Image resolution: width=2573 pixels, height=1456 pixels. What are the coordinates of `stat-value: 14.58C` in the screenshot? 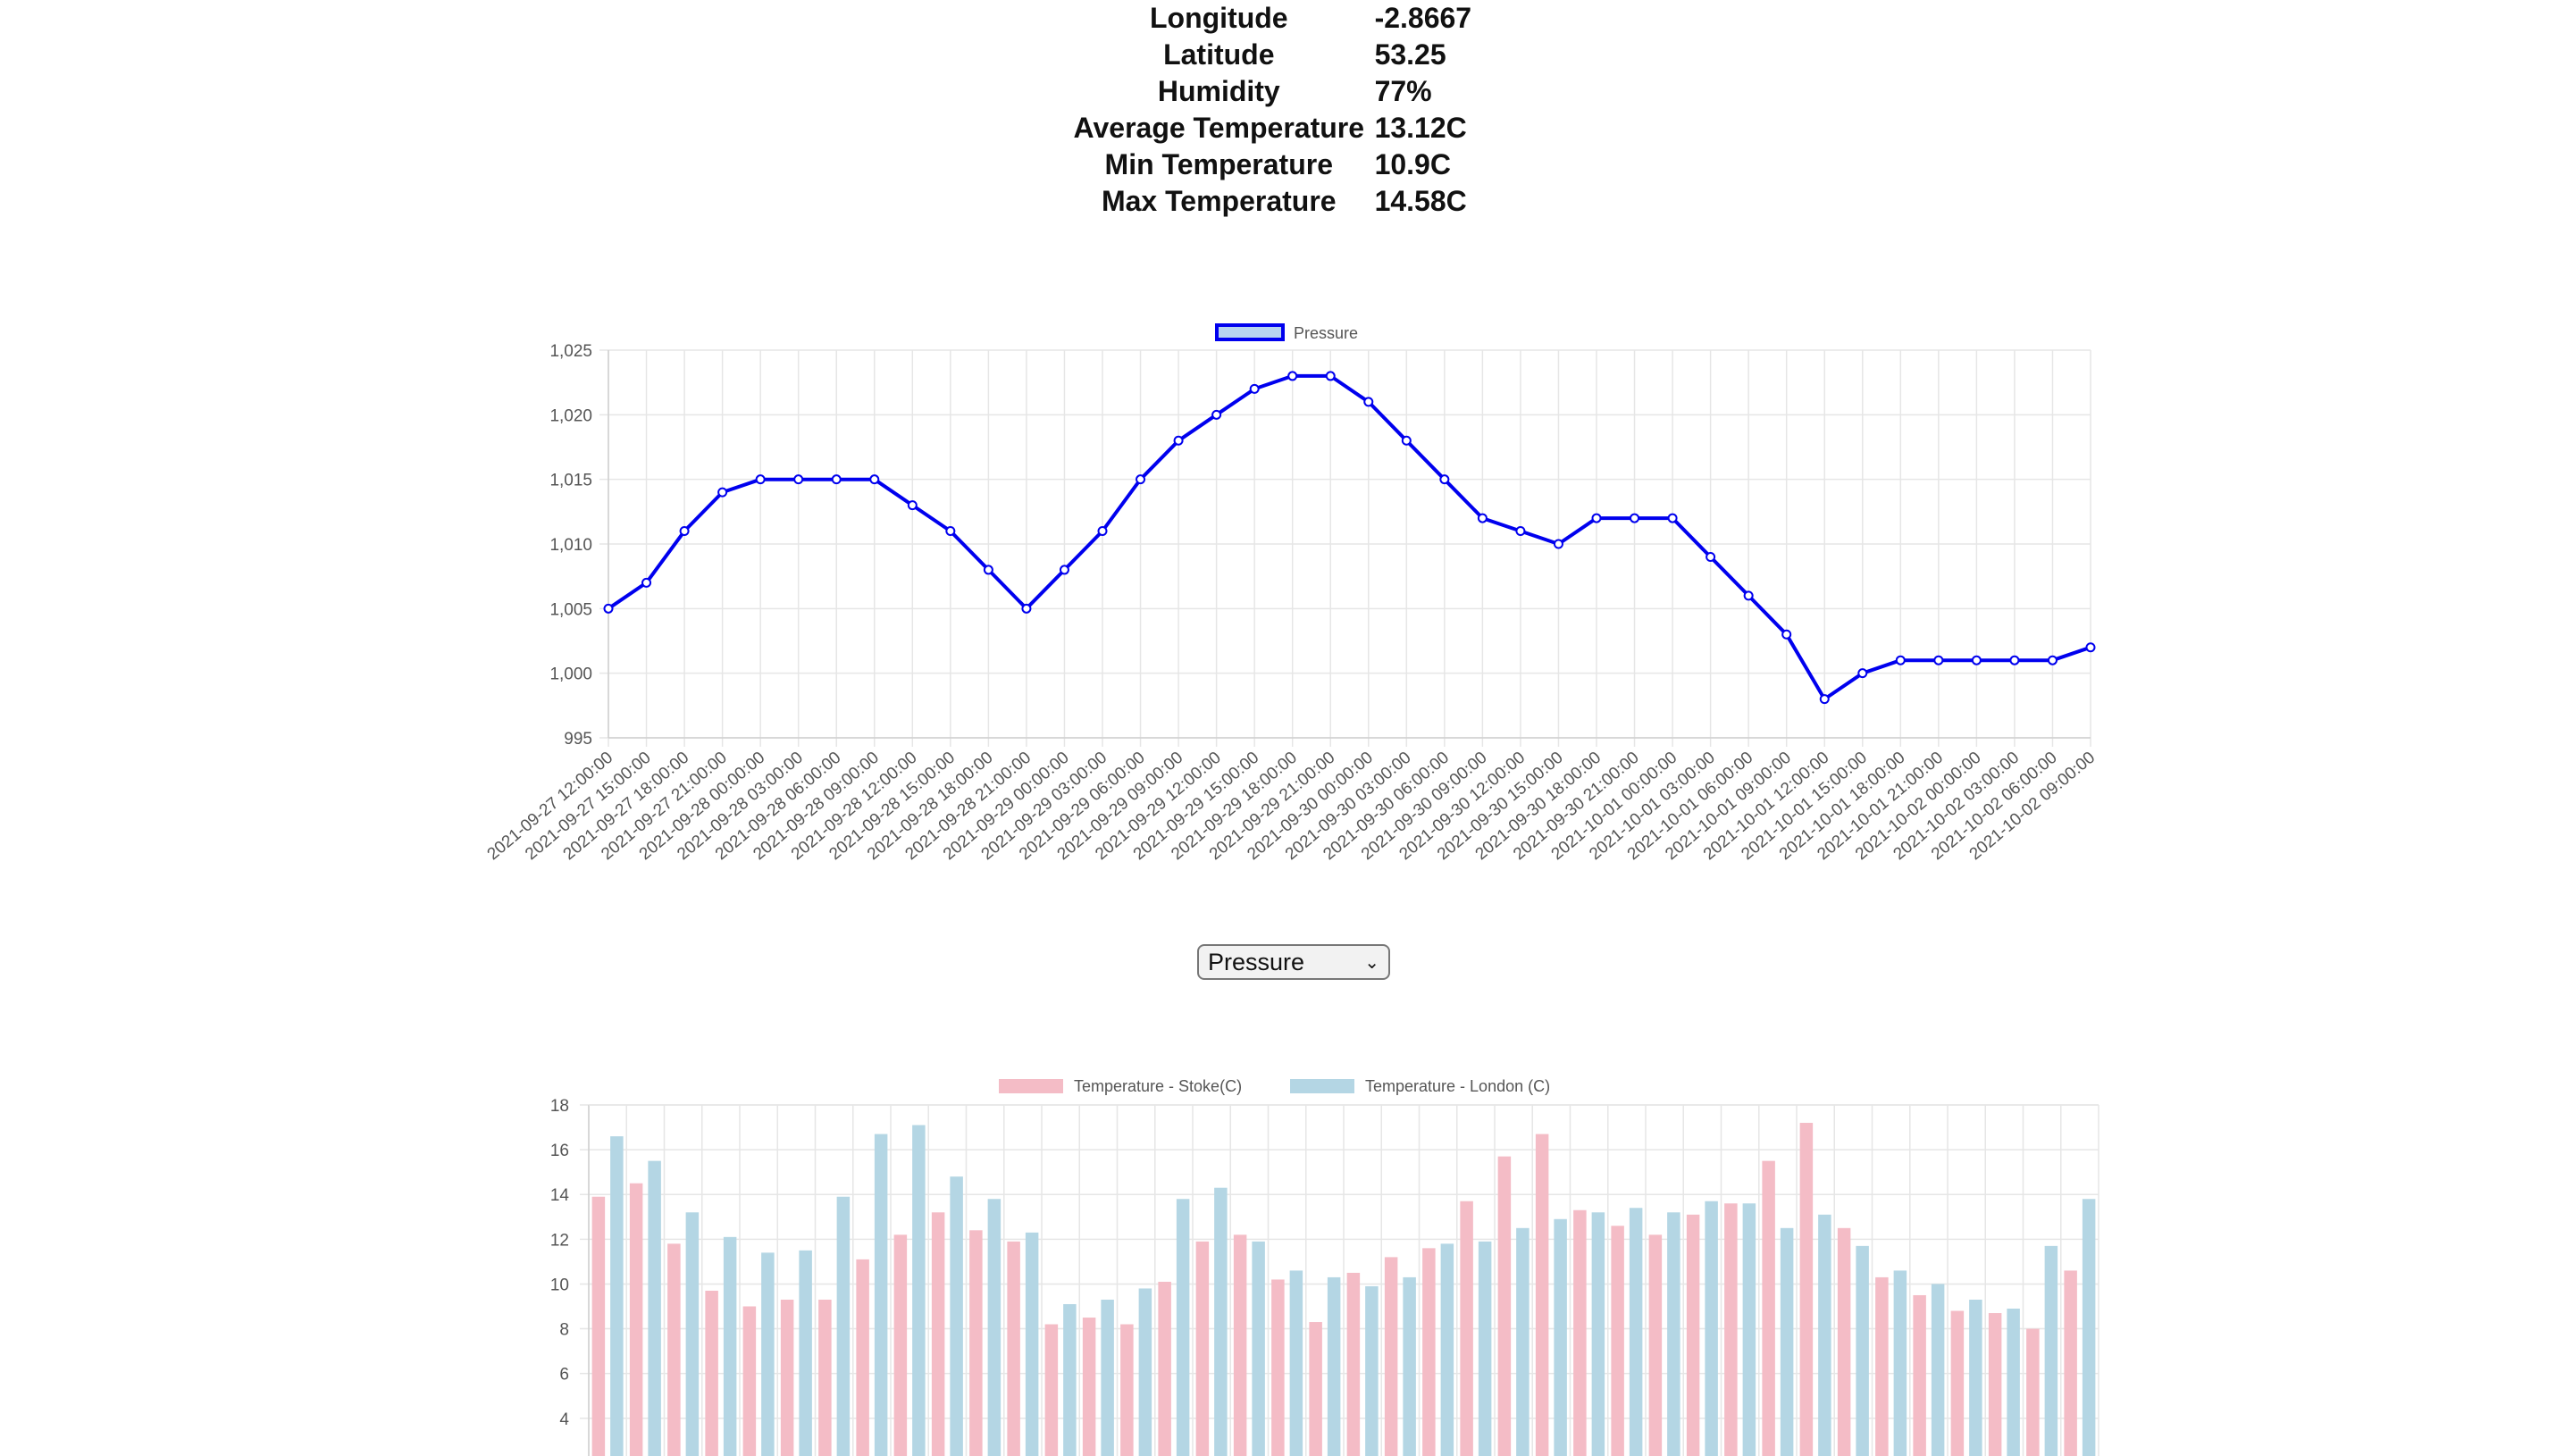 It's located at (1420, 201).